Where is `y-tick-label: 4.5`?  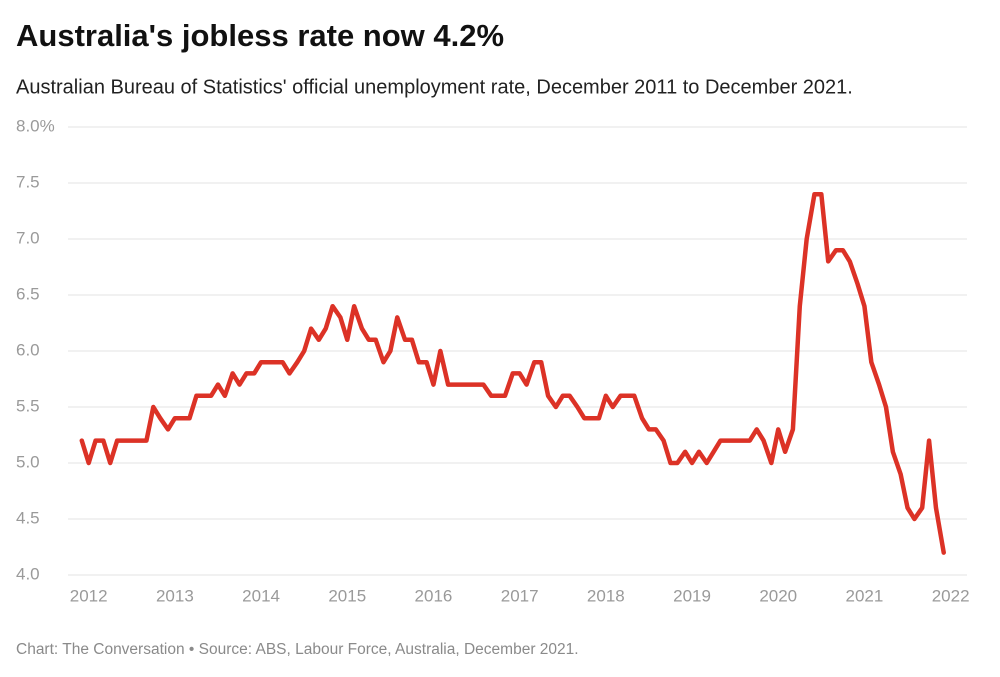
y-tick-label: 4.5 is located at coordinates (28, 517).